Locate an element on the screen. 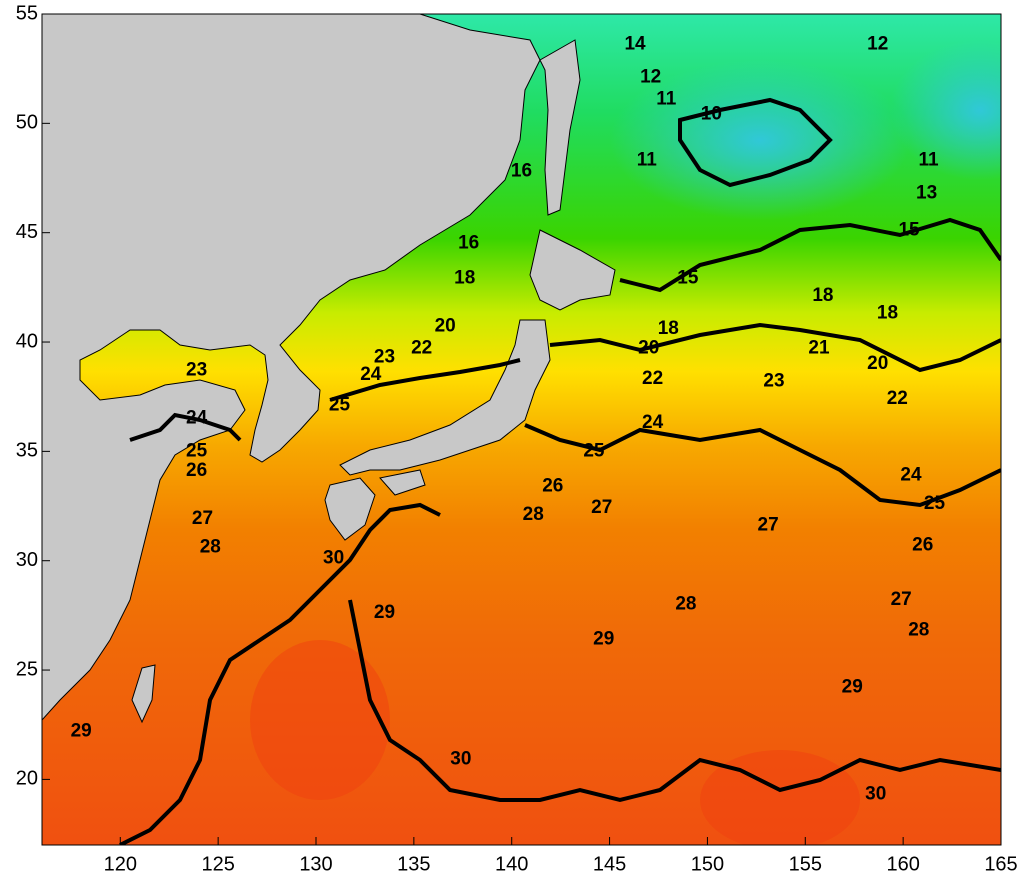 This screenshot has width=1021, height=892. x-tick-label: 140 is located at coordinates (511, 864).